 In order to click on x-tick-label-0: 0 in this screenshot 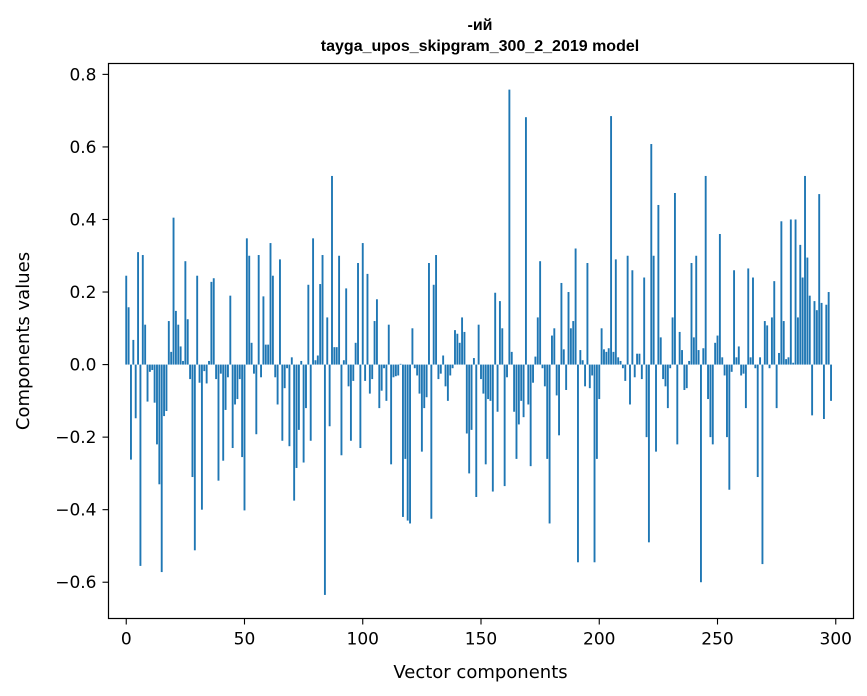, I will do `click(126, 640)`.